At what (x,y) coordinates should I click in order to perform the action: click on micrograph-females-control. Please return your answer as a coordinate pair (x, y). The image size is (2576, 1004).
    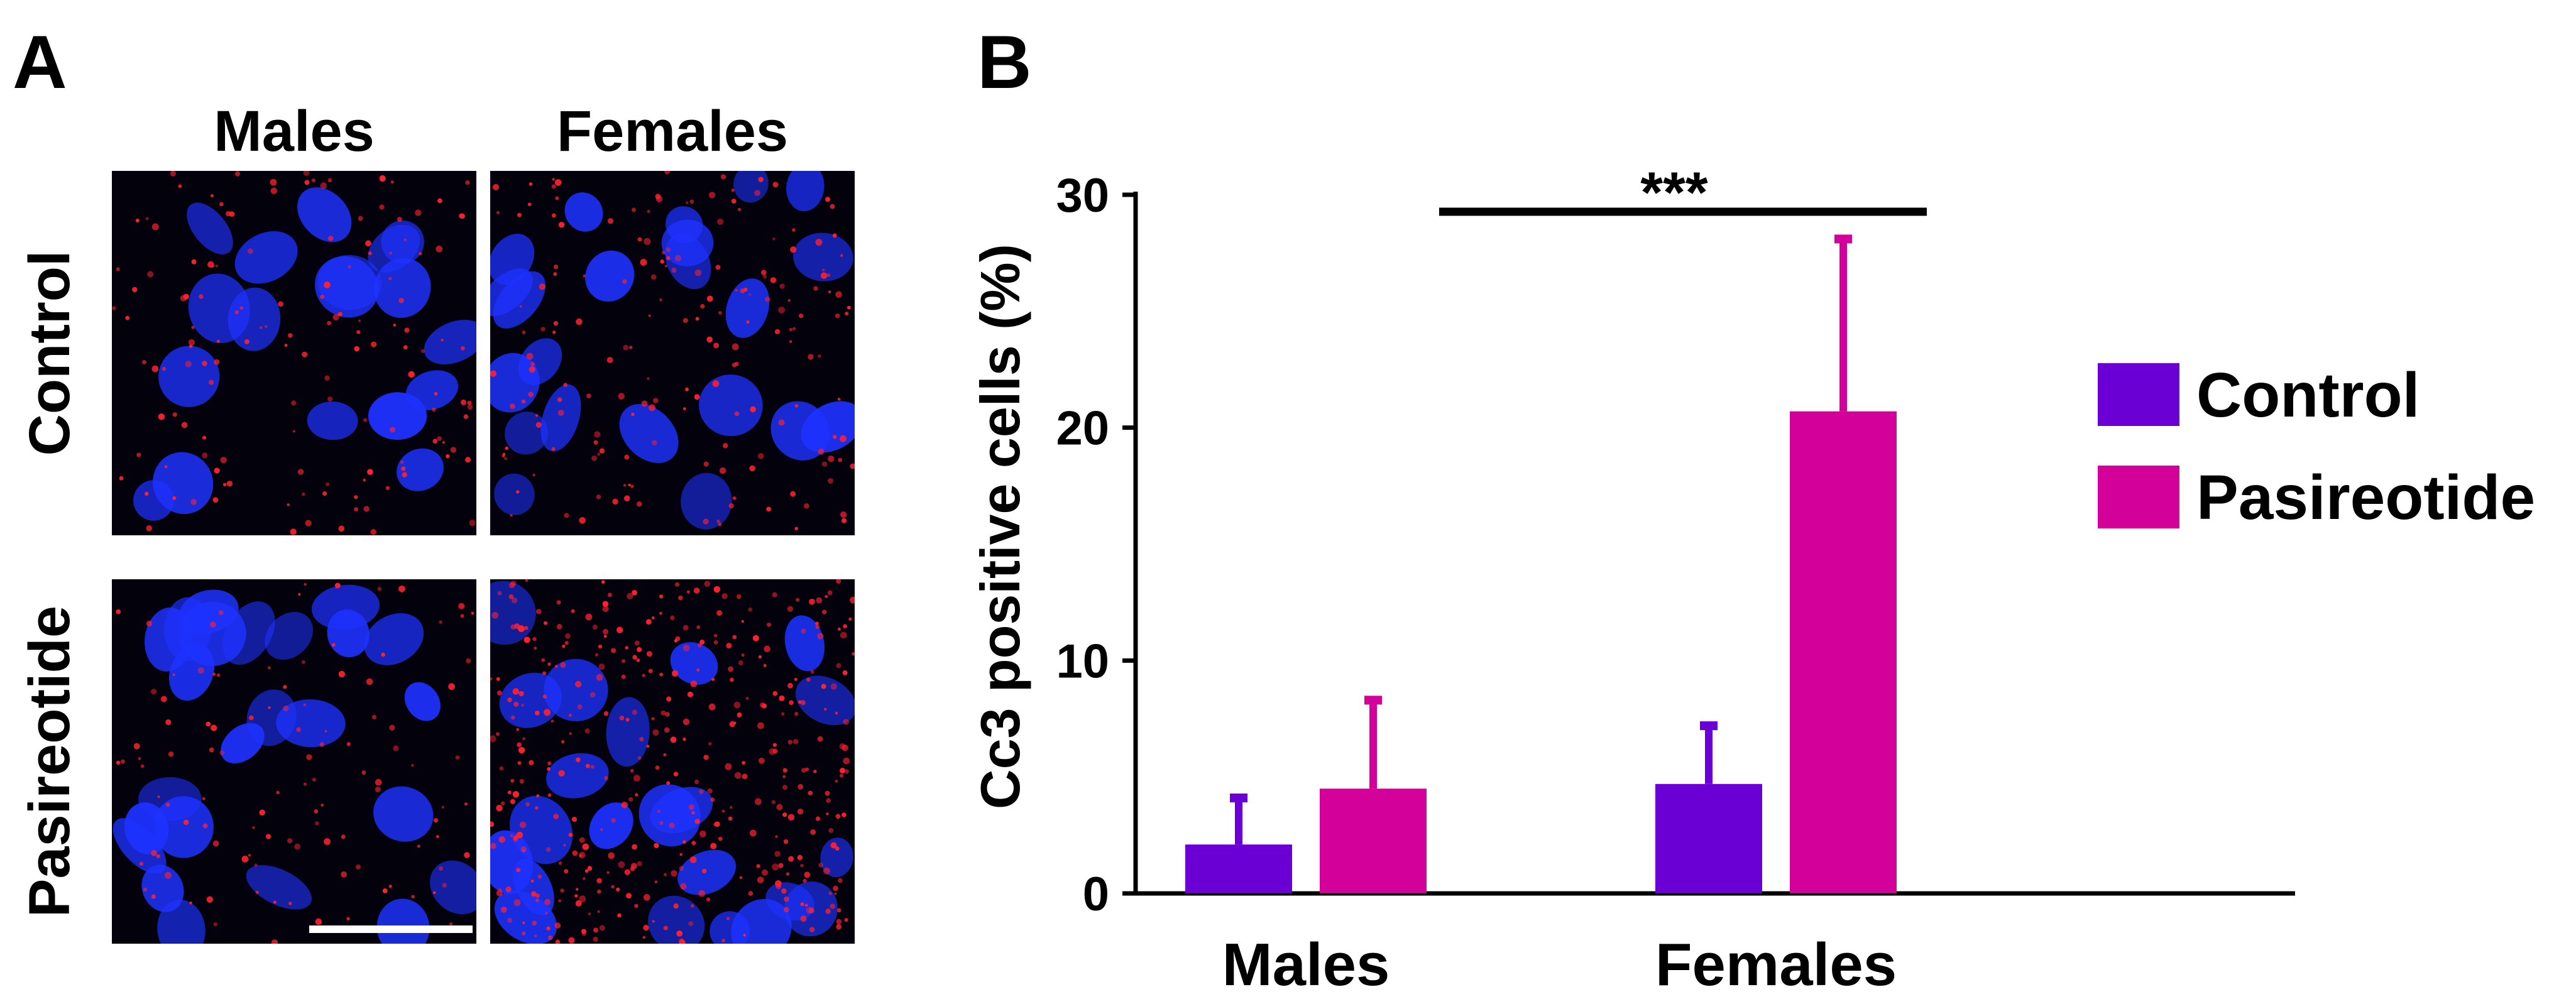
    Looking at the image, I should click on (672, 353).